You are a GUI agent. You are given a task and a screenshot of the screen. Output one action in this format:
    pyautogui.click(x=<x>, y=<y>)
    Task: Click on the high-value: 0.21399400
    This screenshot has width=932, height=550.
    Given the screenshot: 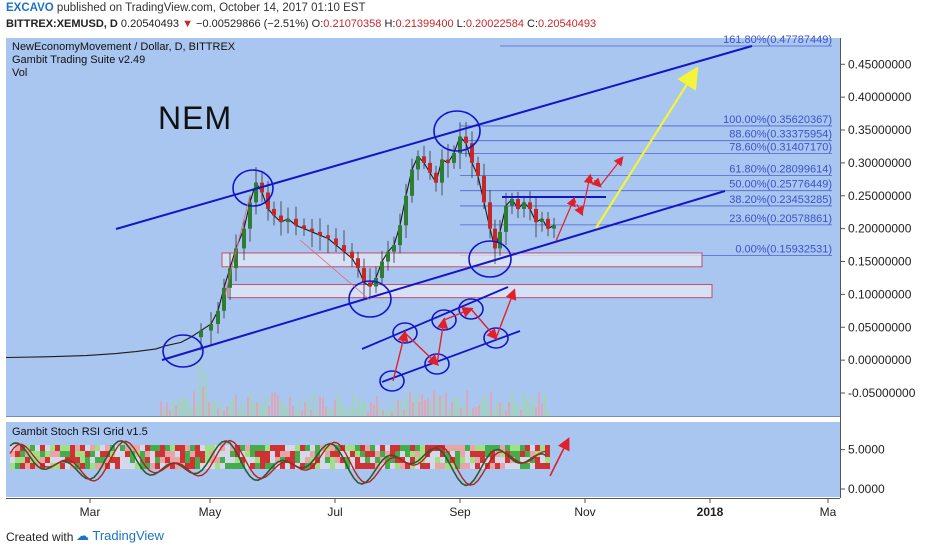 What is the action you would take?
    pyautogui.click(x=424, y=24)
    